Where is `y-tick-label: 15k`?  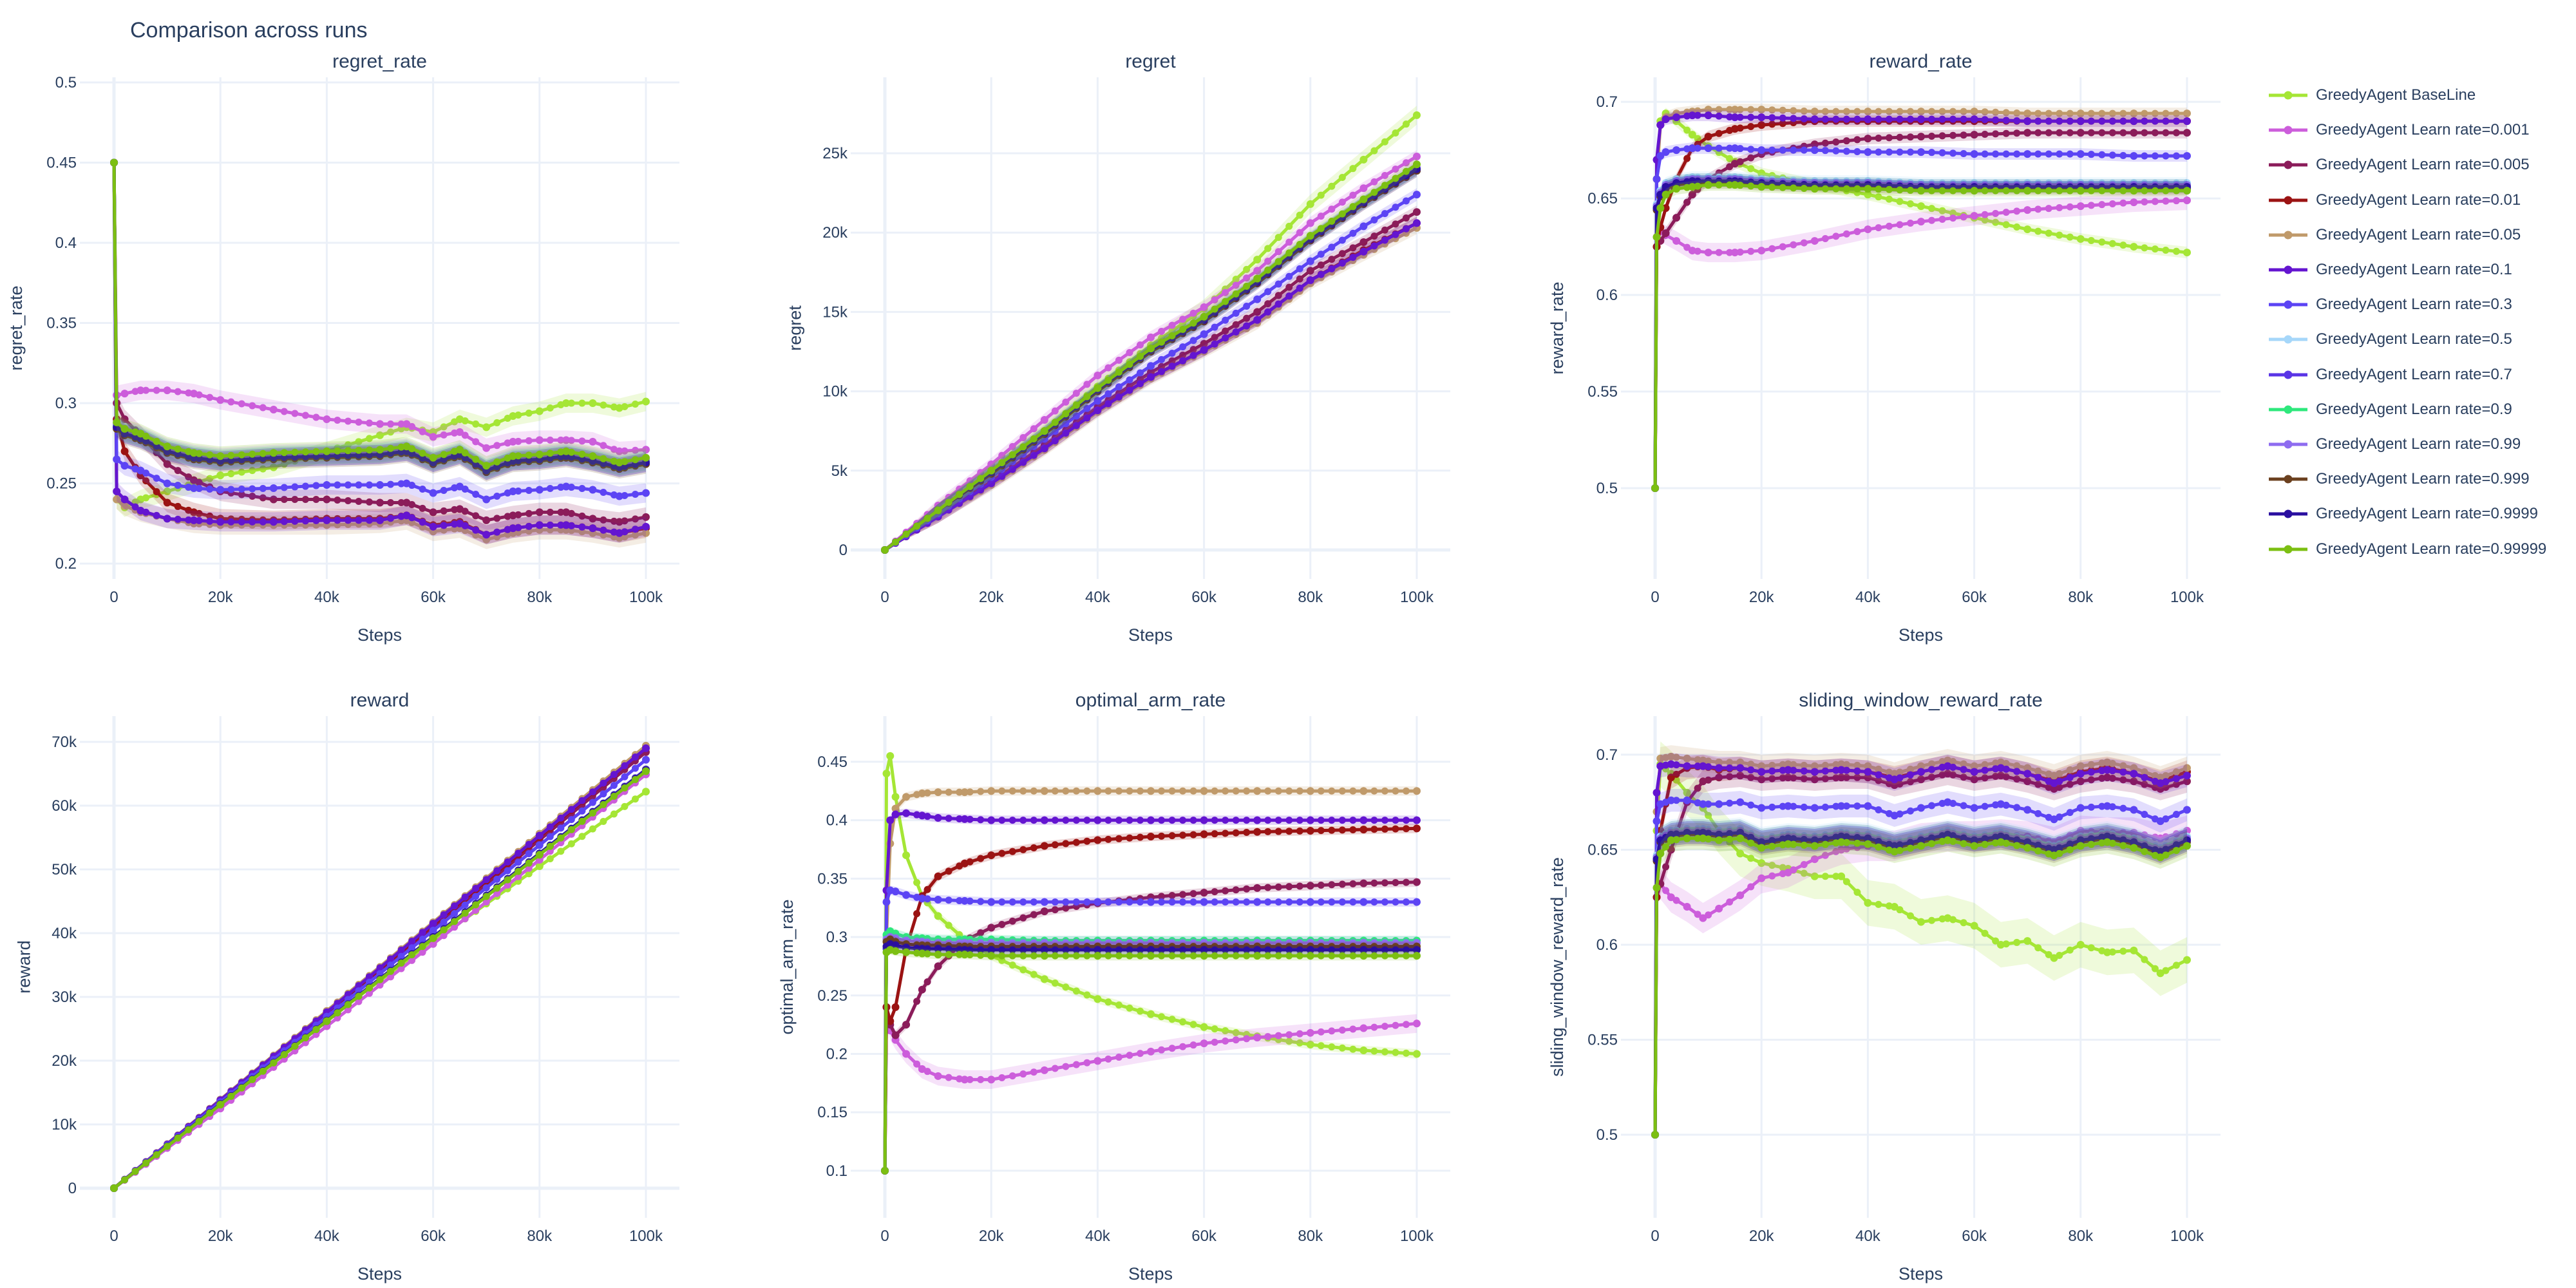
y-tick-label: 15k is located at coordinates (835, 312).